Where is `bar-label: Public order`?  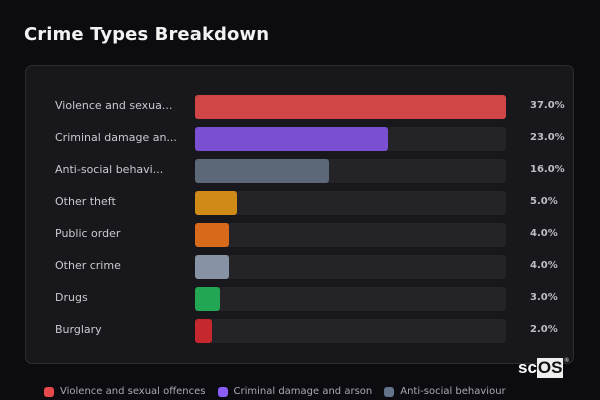
bar-label: Public order is located at coordinates (88, 233).